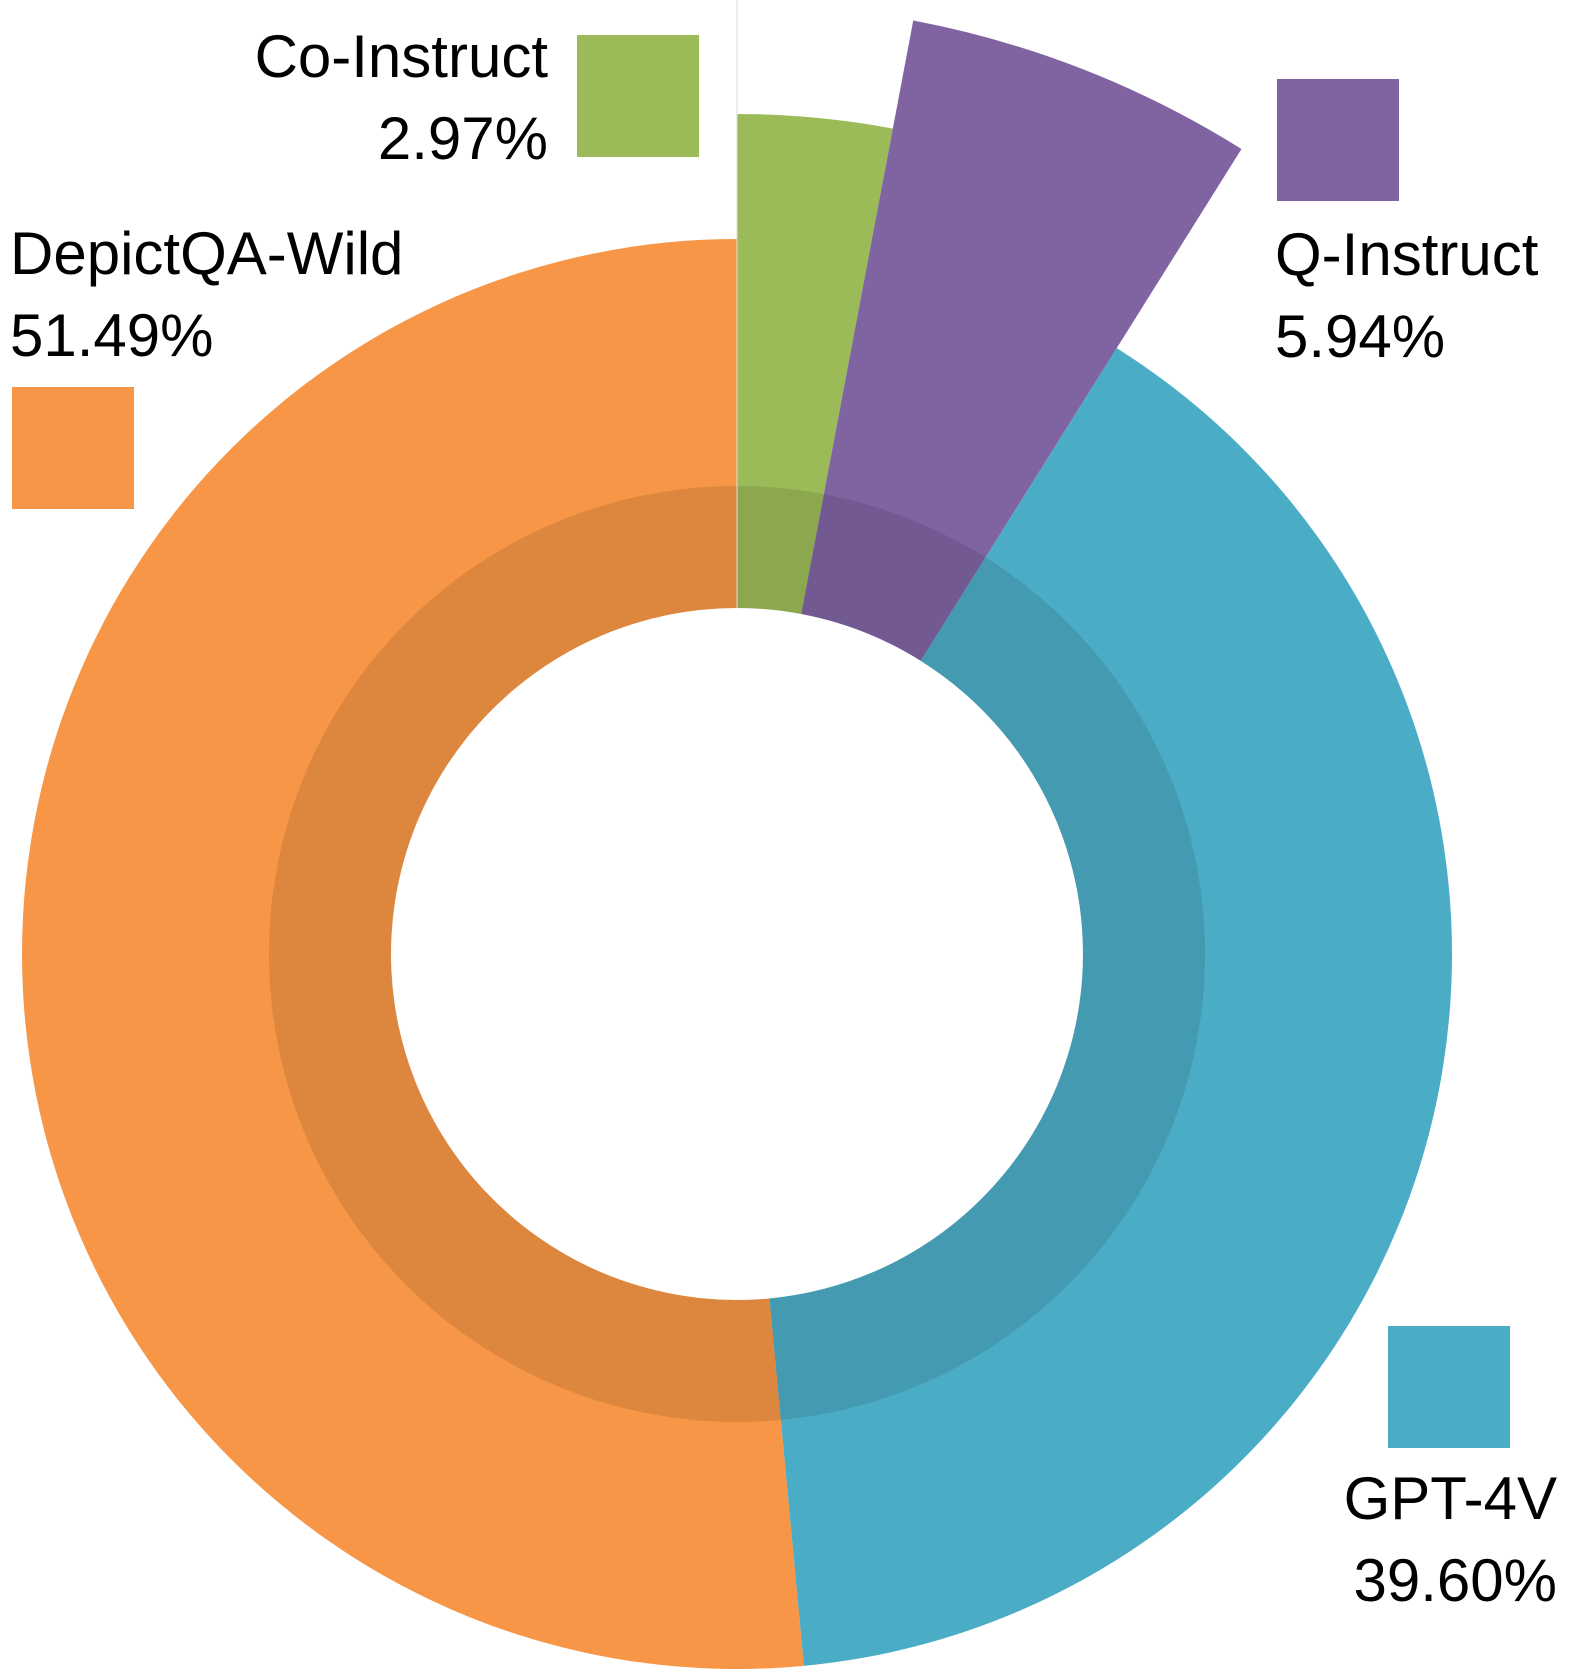  What do you see at coordinates (1021, 340) in the screenshot?
I see `slice-q-instruct` at bounding box center [1021, 340].